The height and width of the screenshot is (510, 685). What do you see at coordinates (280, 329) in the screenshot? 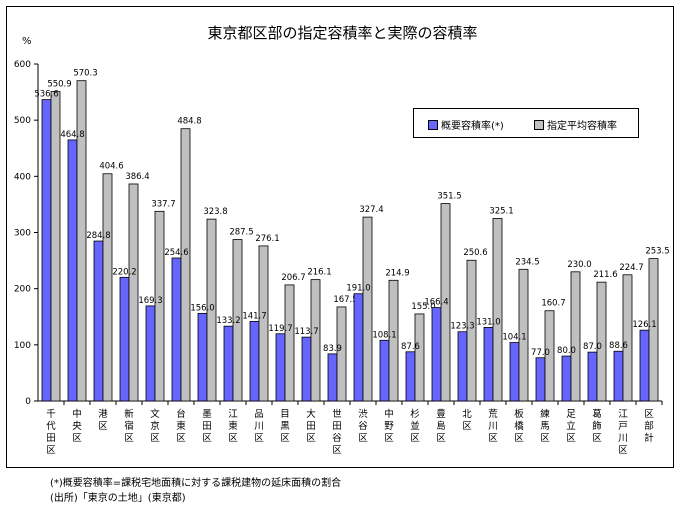
I see `data-label-actual: 119.7` at bounding box center [280, 329].